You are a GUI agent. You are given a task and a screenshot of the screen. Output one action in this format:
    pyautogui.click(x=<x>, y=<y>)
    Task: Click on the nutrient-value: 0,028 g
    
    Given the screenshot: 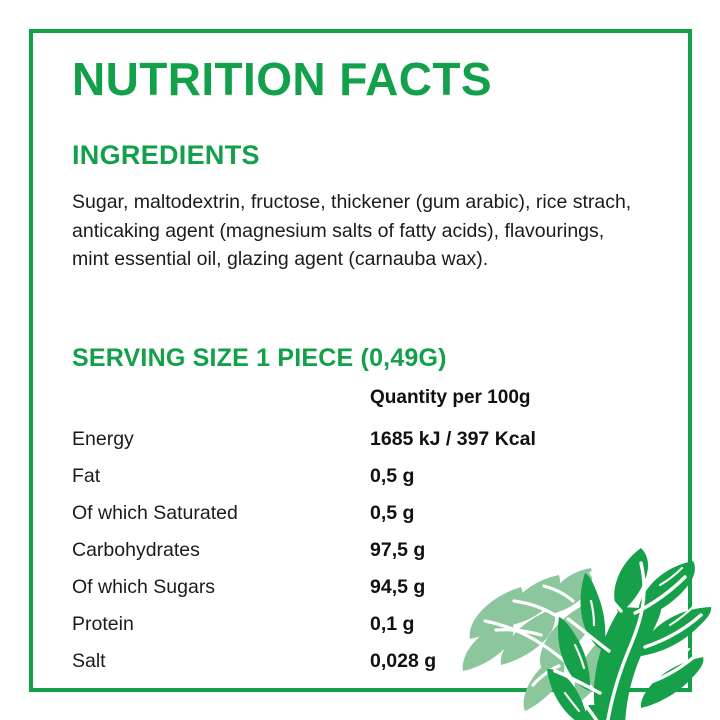 What is the action you would take?
    pyautogui.click(x=403, y=661)
    